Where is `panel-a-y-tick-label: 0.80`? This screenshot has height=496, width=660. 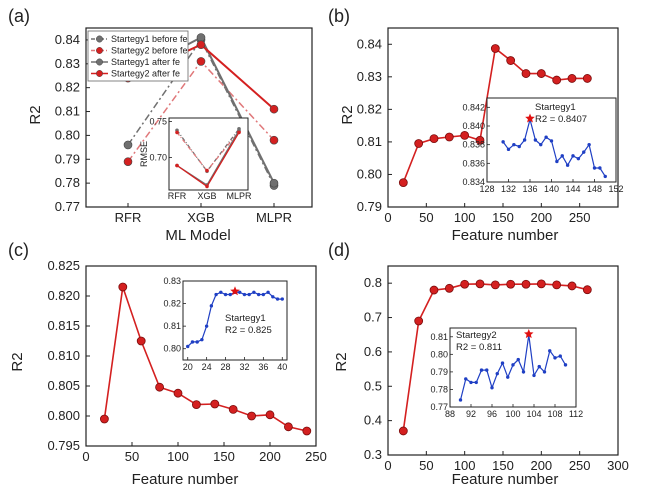
panel-a-y-tick-label: 0.80 is located at coordinates (67, 134).